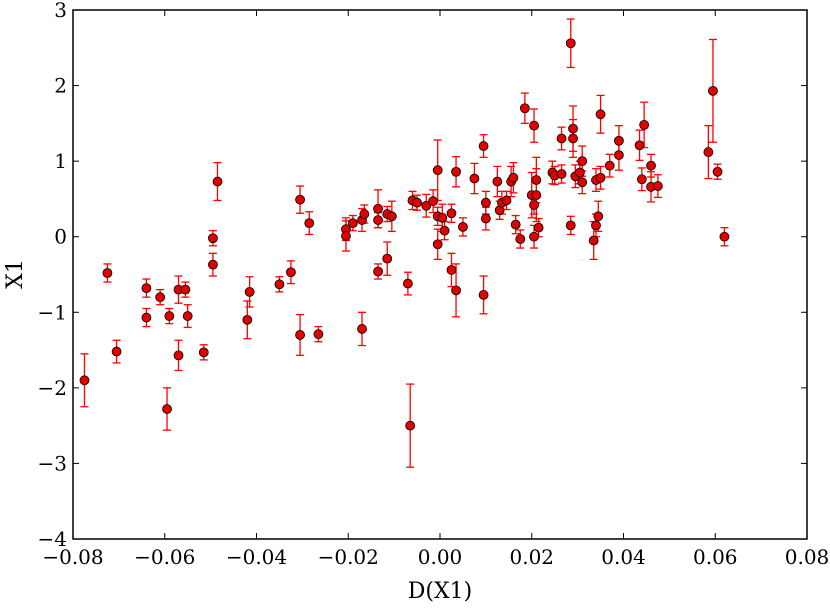 The width and height of the screenshot is (830, 608). What do you see at coordinates (164, 557) in the screenshot?
I see `x-tick-label: −0.06` at bounding box center [164, 557].